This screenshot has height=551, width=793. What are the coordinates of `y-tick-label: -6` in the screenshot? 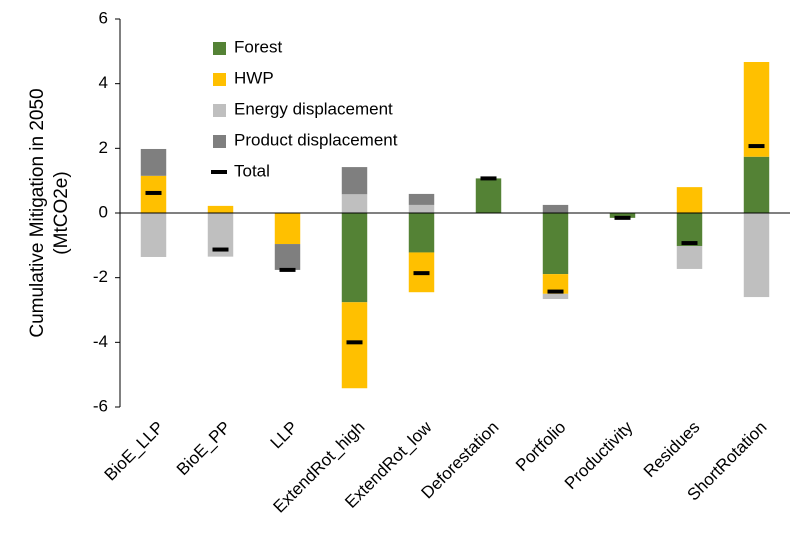 It's located at (100, 405).